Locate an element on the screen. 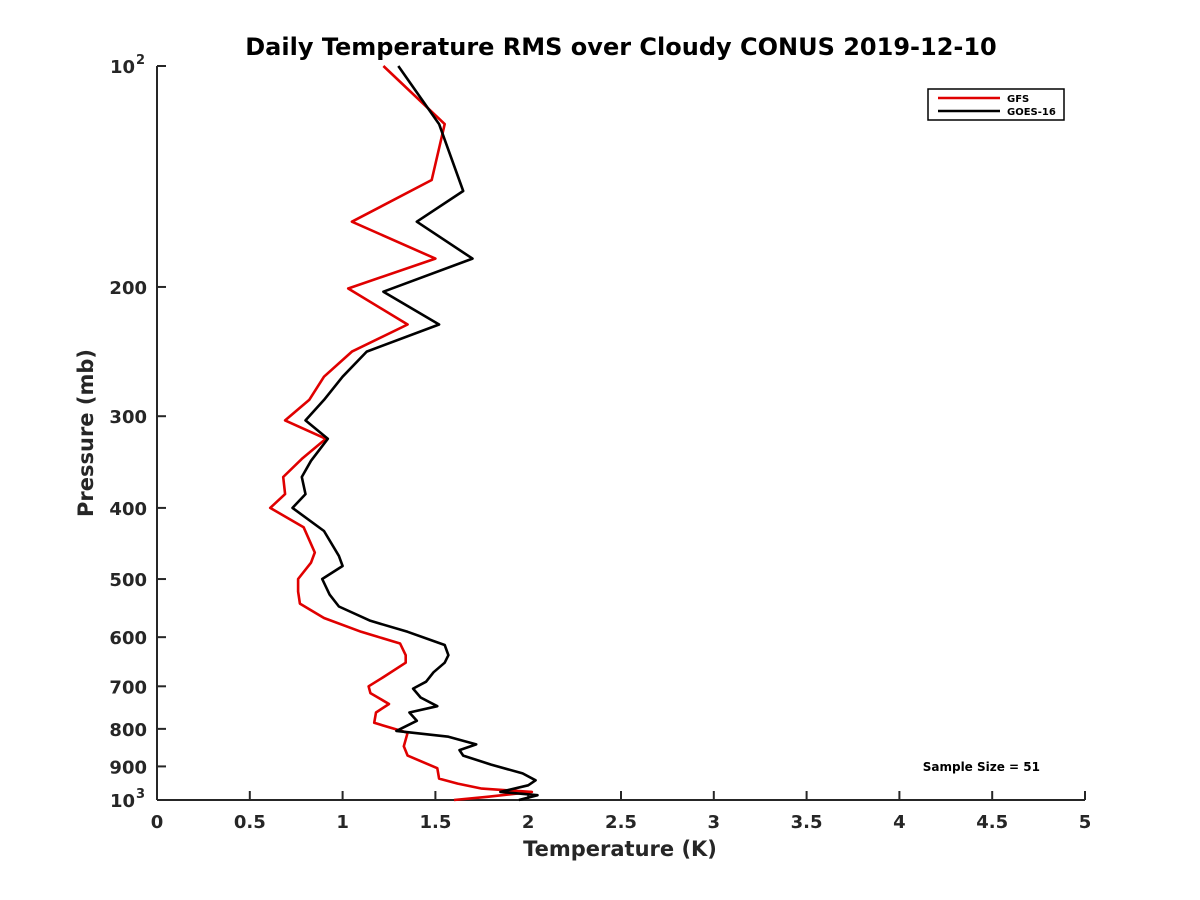  y-tick-label: 700 is located at coordinates (128, 687).